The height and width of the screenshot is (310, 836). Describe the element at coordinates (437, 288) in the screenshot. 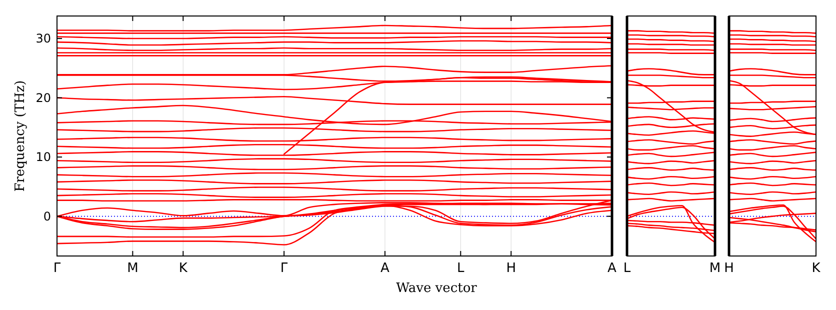

I see `x-axis-title: Wave vector` at that location.